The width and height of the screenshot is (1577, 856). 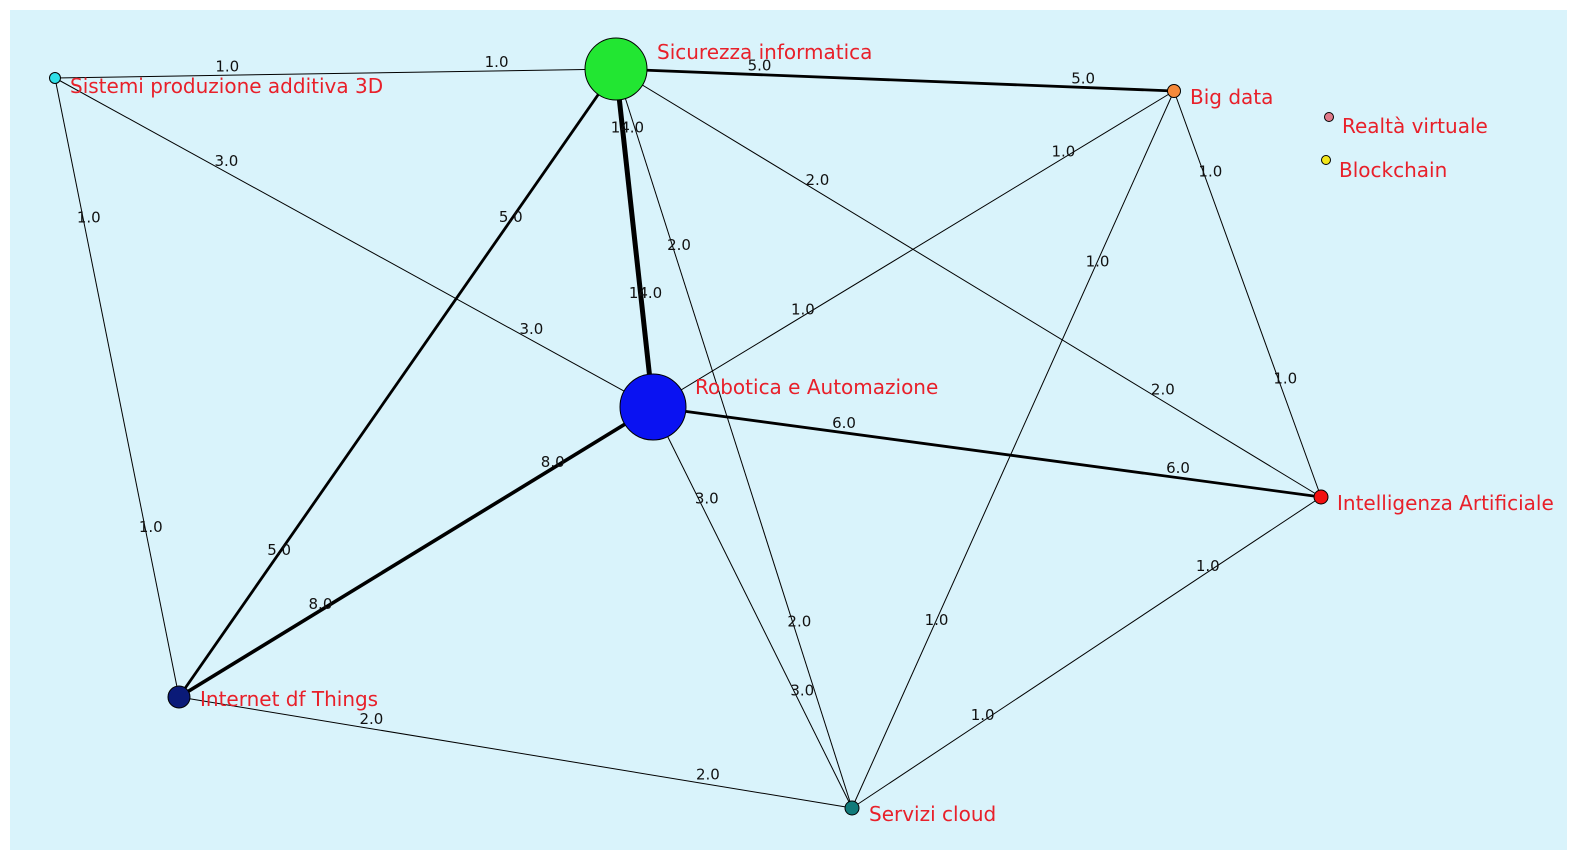 I want to click on edge-sic-cloud, so click(x=734, y=438).